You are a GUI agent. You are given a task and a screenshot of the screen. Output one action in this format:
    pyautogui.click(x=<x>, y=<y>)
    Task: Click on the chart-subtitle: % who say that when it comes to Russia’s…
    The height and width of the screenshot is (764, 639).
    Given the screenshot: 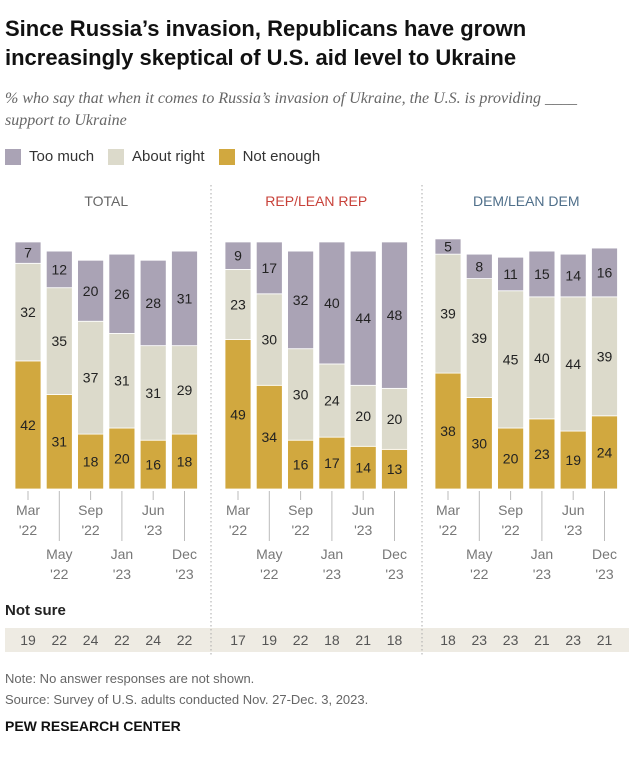 What is the action you would take?
    pyautogui.click(x=291, y=109)
    